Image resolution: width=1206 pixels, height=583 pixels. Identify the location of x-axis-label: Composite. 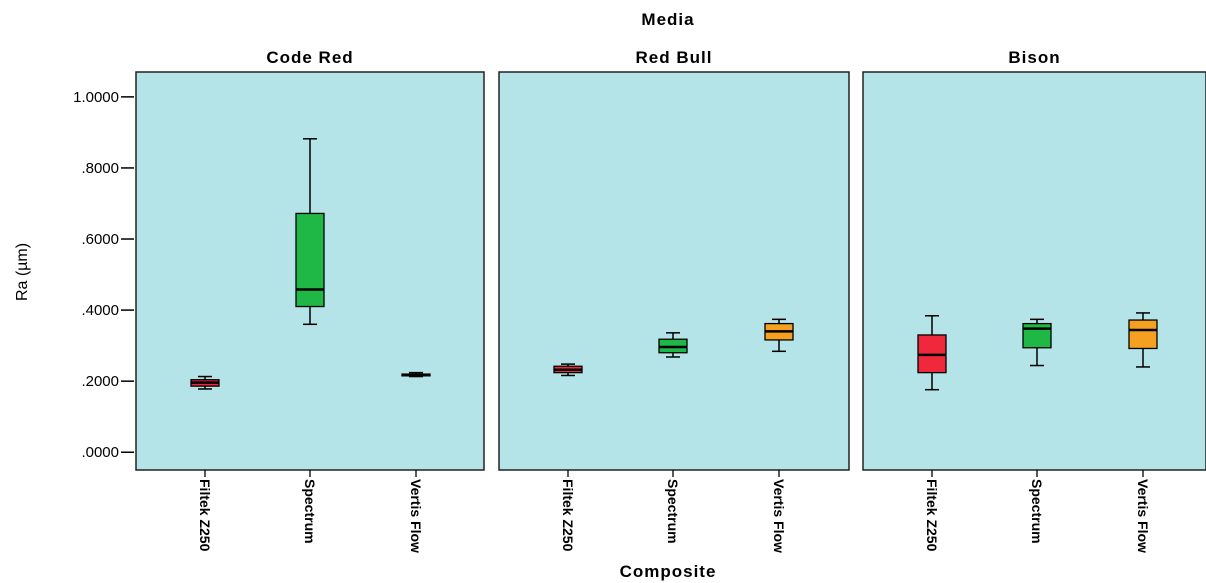
(668, 571).